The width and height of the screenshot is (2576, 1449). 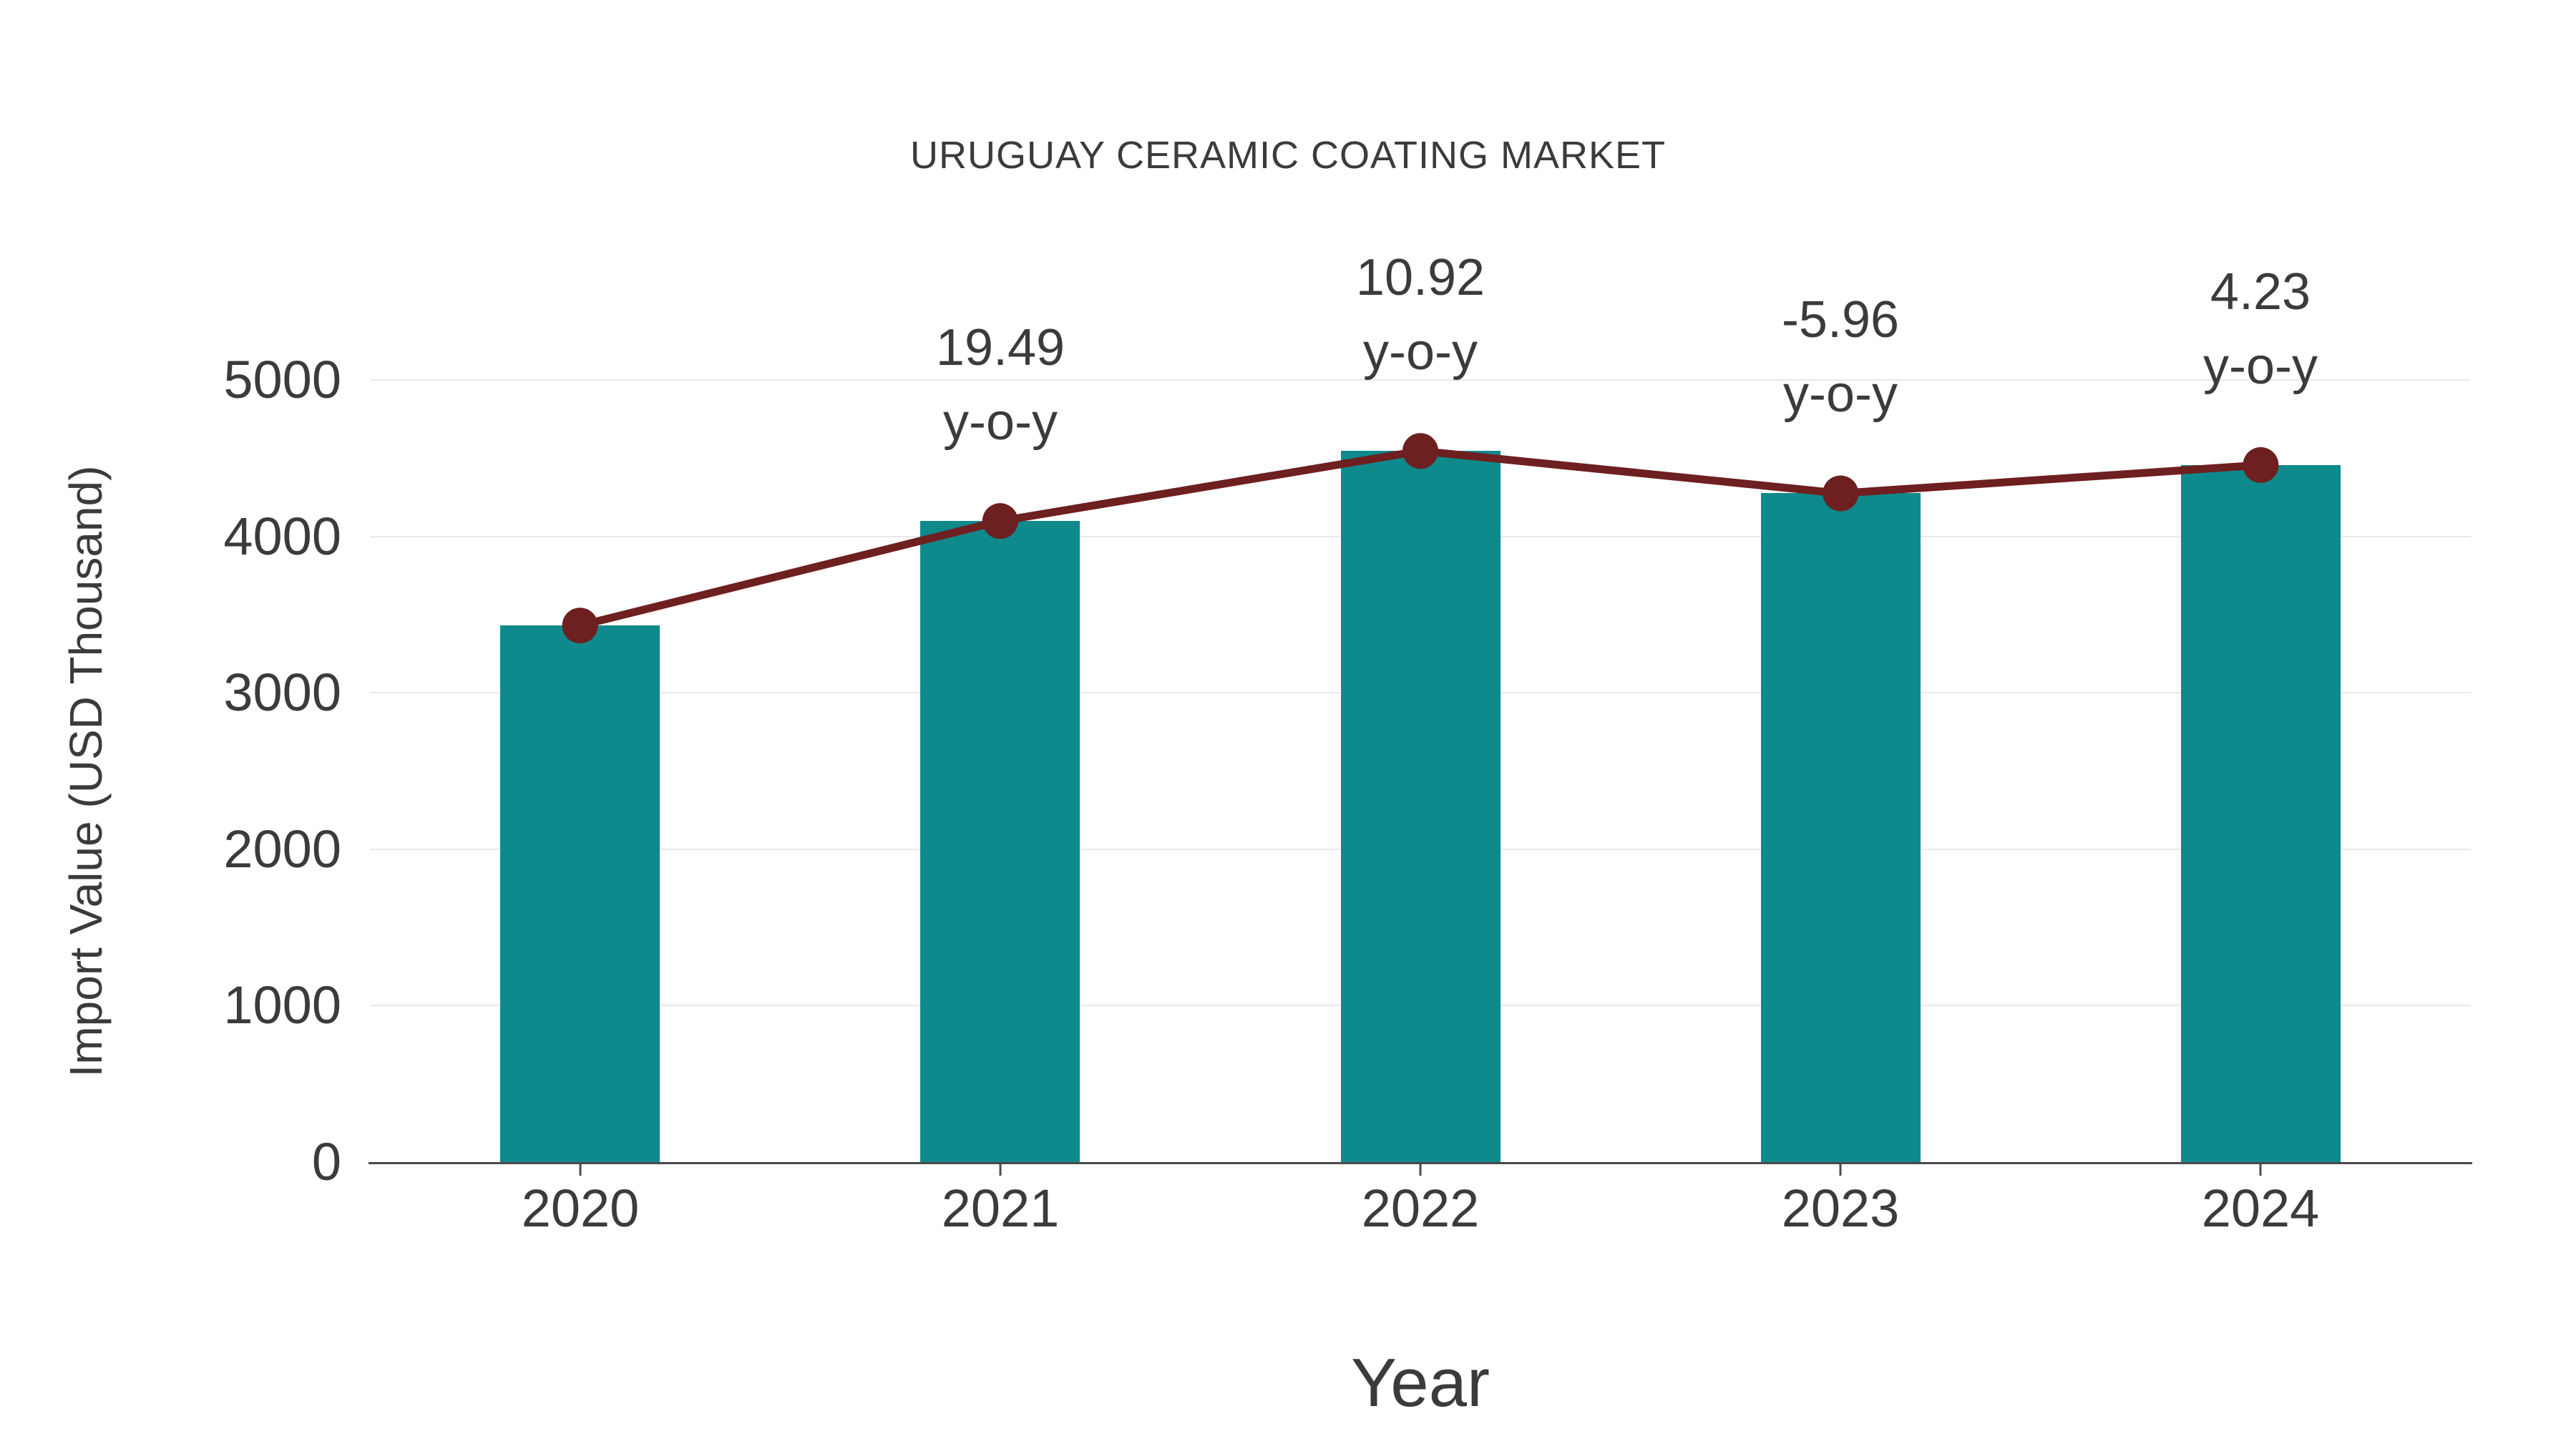 I want to click on x-tickmark-2024, so click(x=2260, y=1170).